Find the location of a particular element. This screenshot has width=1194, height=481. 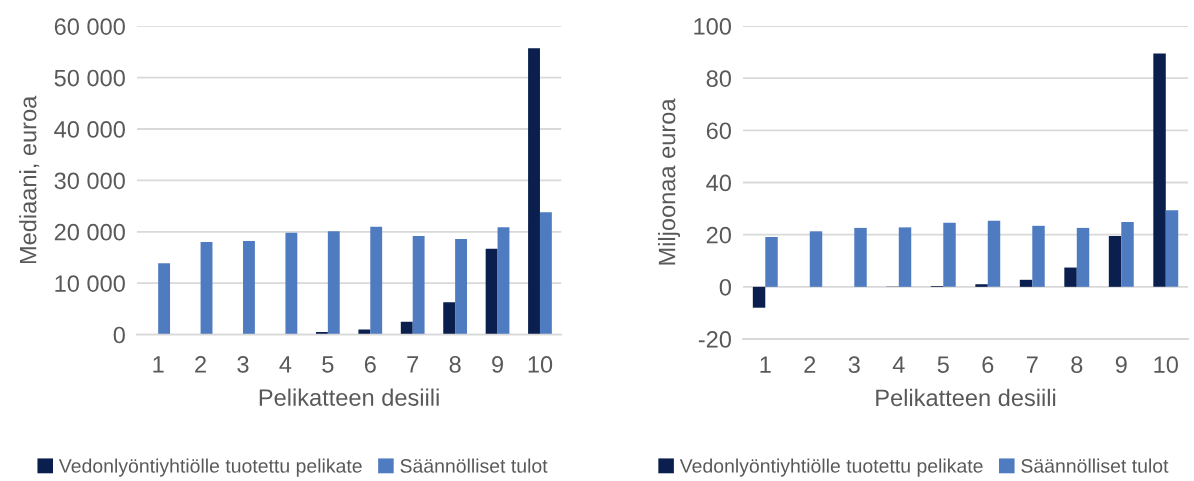

y-tick-label: 20 is located at coordinates (718, 235).